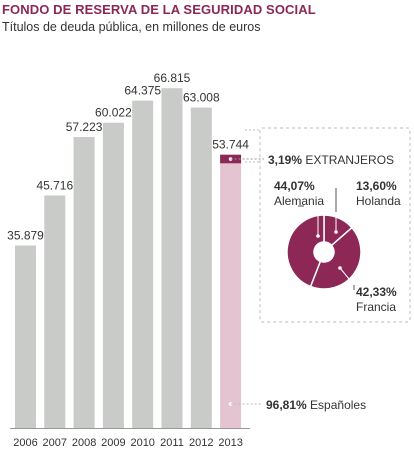  Describe the element at coordinates (55, 443) in the screenshot. I see `x-tick-2007: 2007` at that location.